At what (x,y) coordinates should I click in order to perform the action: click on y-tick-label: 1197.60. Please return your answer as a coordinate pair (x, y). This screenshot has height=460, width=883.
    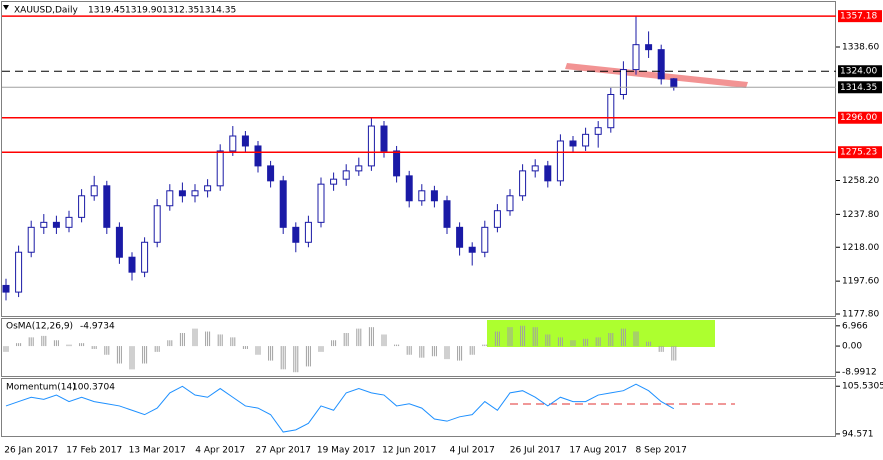
    Looking at the image, I should click on (860, 282).